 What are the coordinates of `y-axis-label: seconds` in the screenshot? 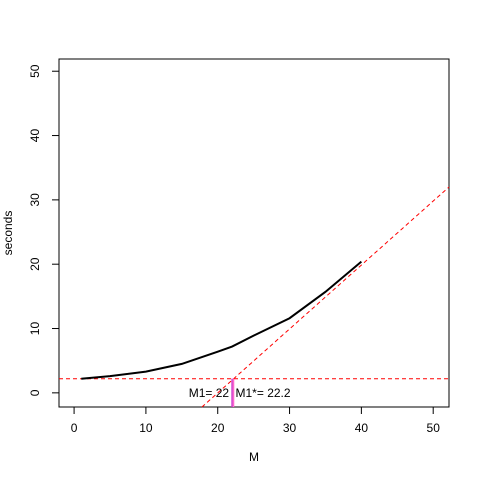 It's located at (8, 233).